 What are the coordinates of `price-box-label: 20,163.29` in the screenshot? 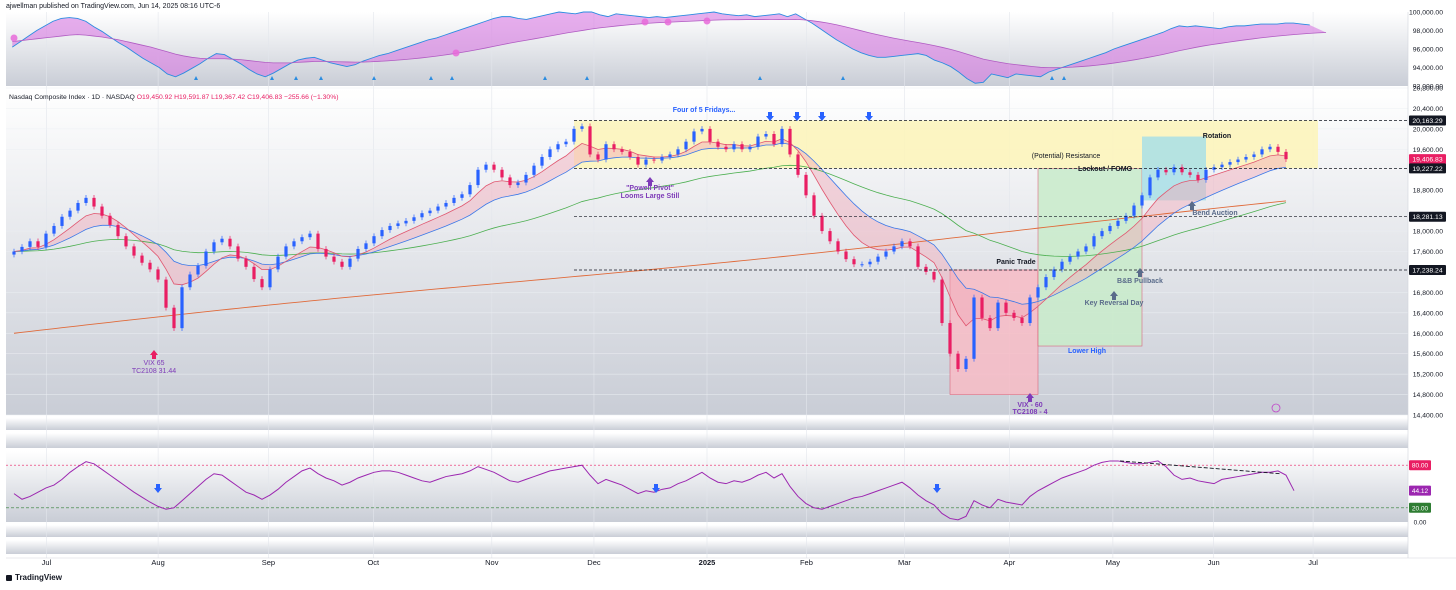 It's located at (1427, 121).